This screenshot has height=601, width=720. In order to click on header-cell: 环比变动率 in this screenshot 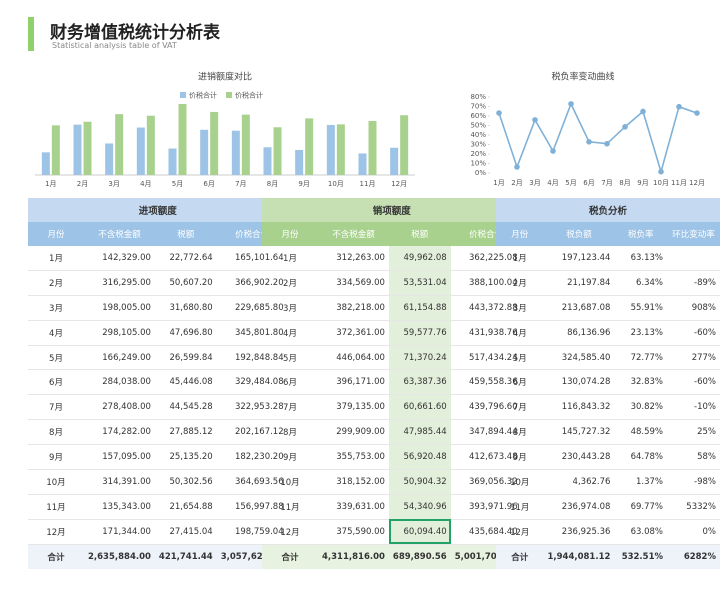, I will do `click(693, 234)`.